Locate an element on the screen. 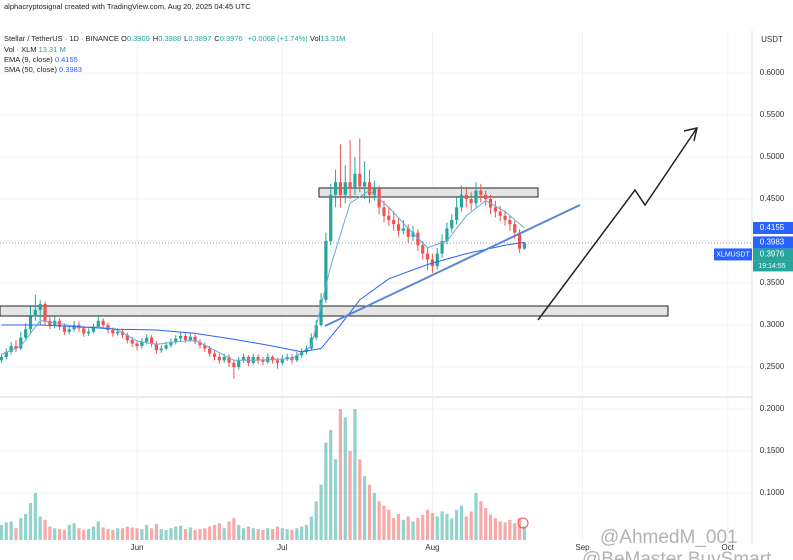 Image resolution: width=793 pixels, height=560 pixels. trend-line is located at coordinates (452, 265).